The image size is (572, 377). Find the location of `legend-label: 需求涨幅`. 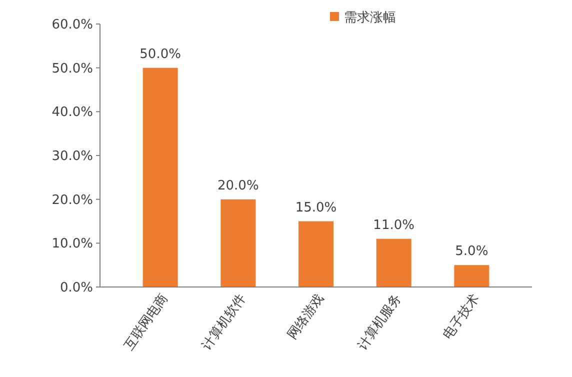

legend-label: 需求涨幅 is located at coordinates (370, 18).